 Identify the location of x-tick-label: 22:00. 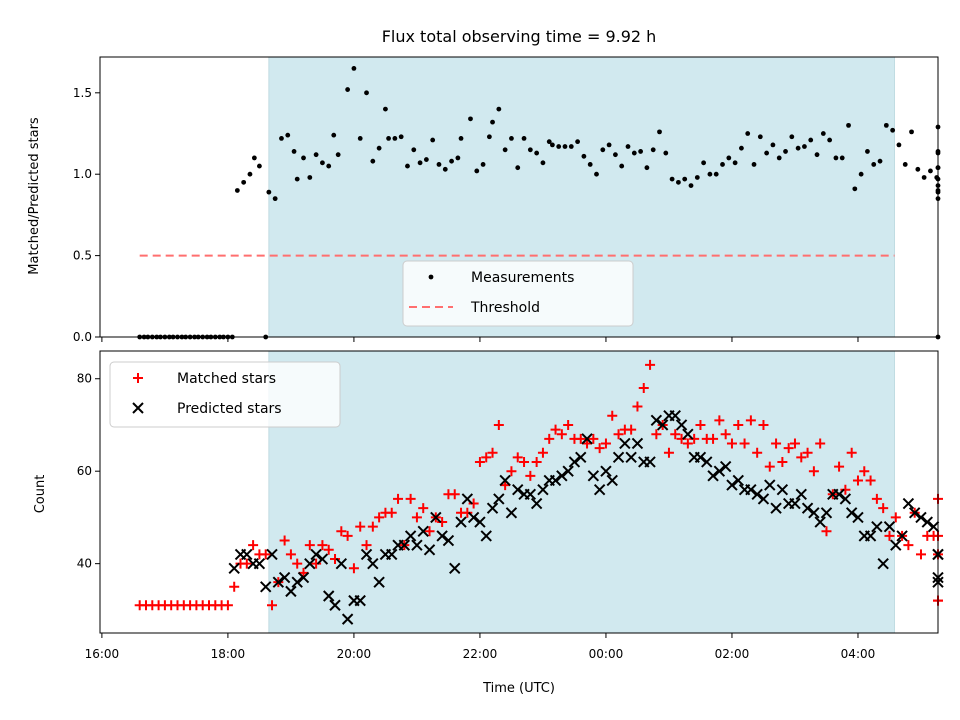
(480, 654).